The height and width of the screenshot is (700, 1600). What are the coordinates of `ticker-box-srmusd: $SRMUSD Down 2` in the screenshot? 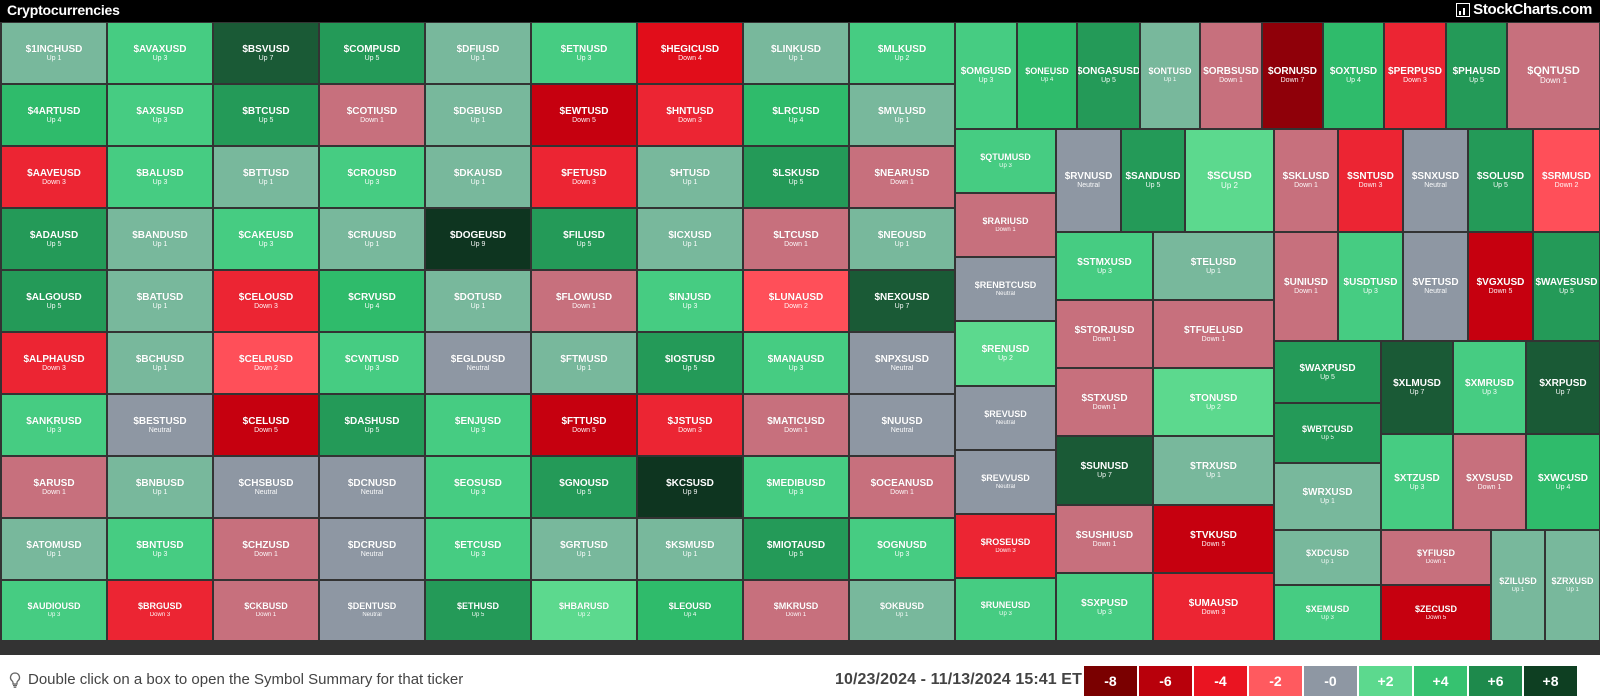 It's located at (1566, 180).